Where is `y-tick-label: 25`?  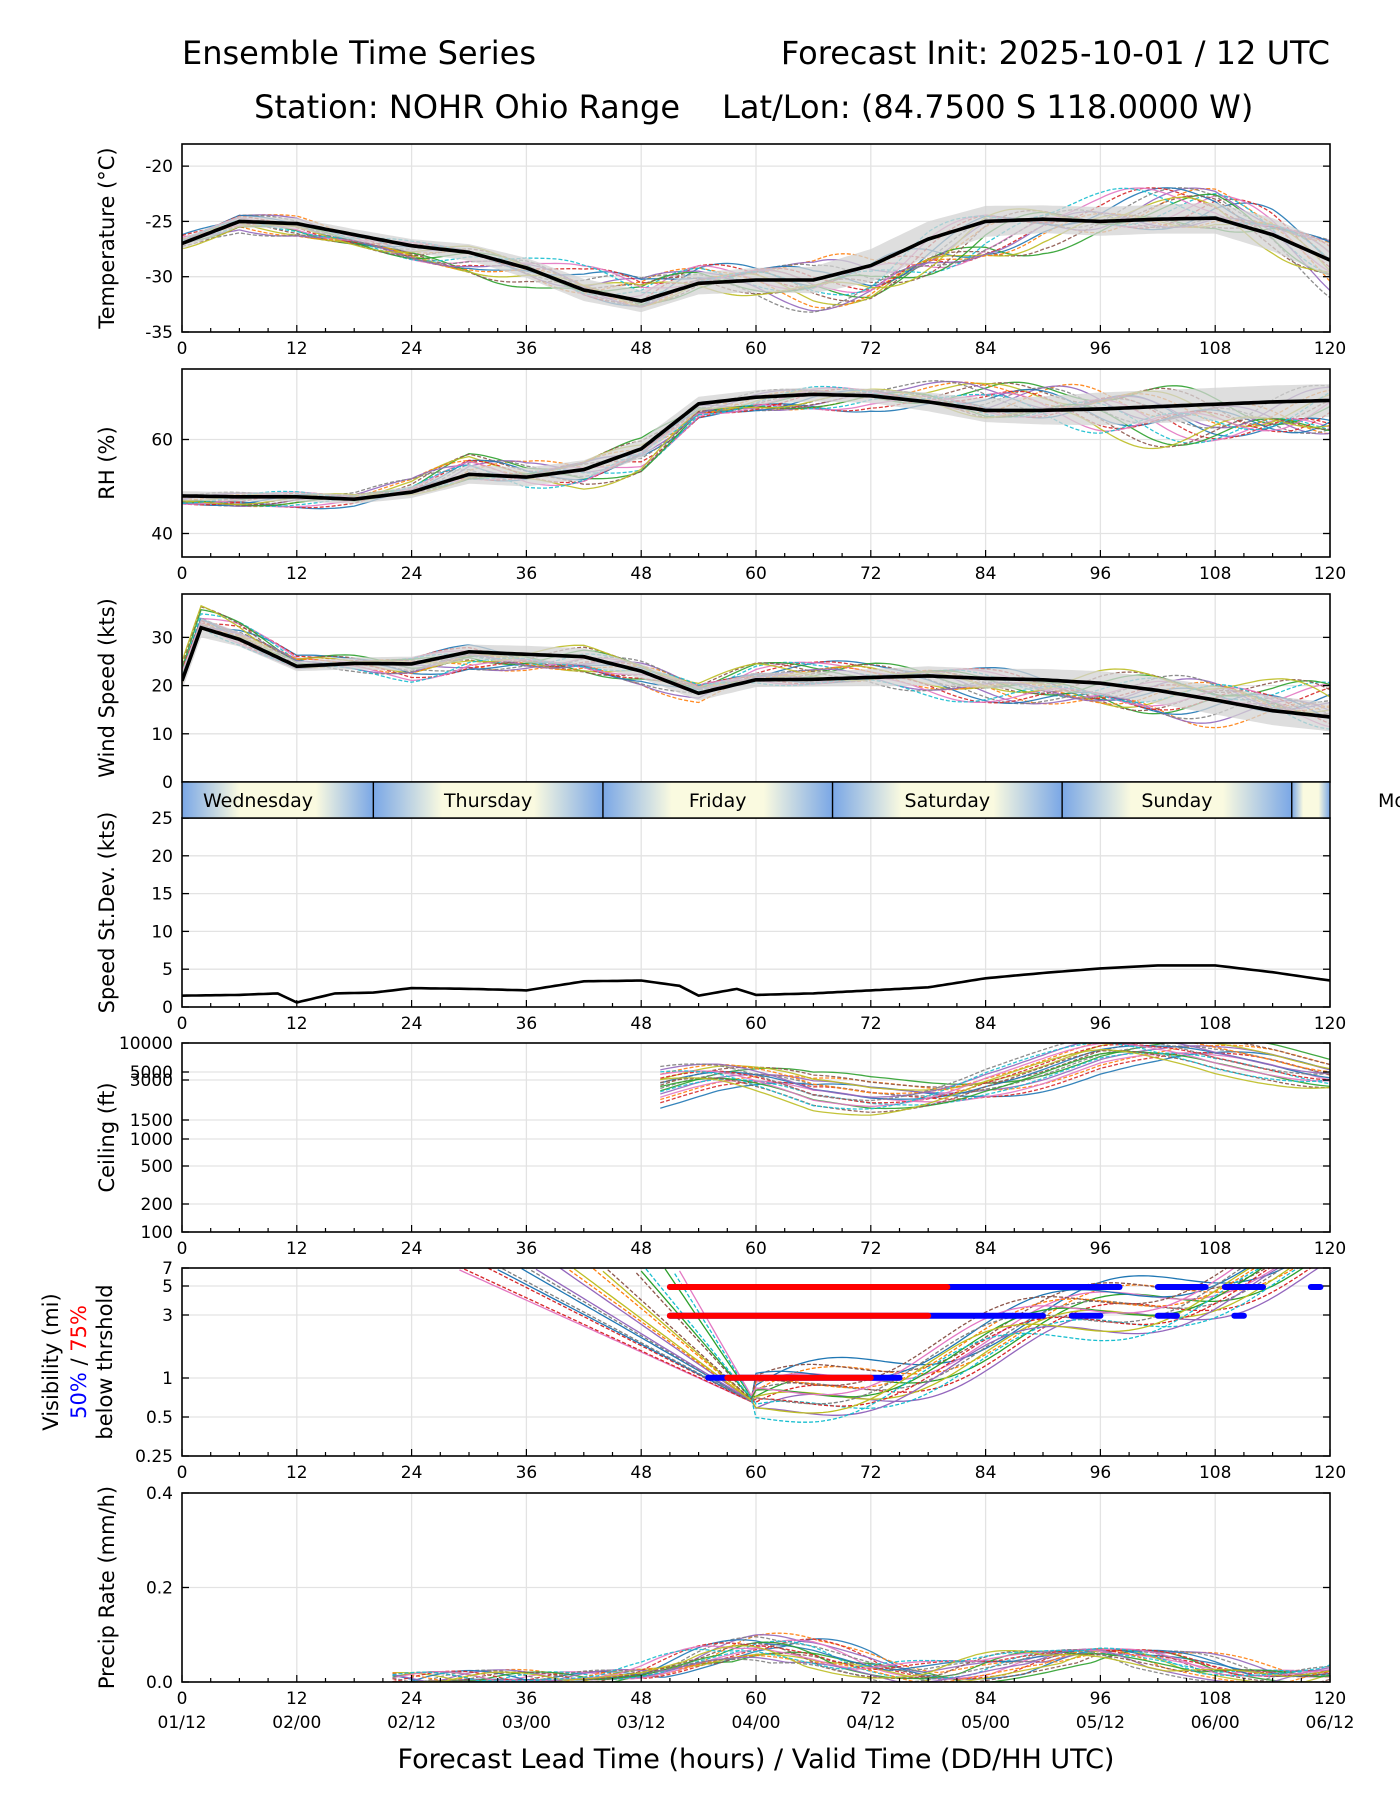
y-tick-label: 25 is located at coordinates (162, 819).